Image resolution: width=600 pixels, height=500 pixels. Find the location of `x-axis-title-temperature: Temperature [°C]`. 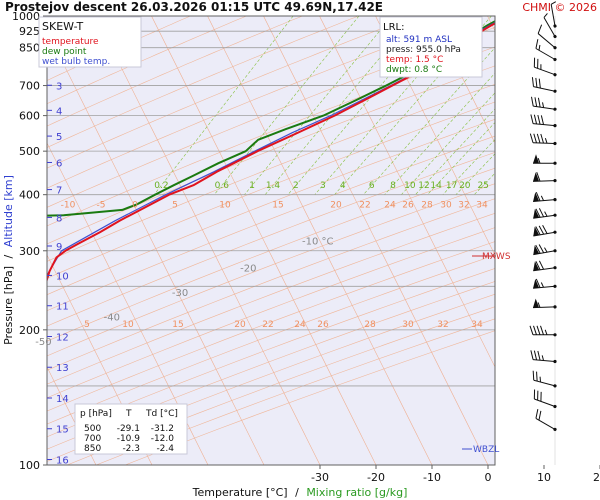

x-axis-title-temperature: Temperature [°C] is located at coordinates (240, 492).